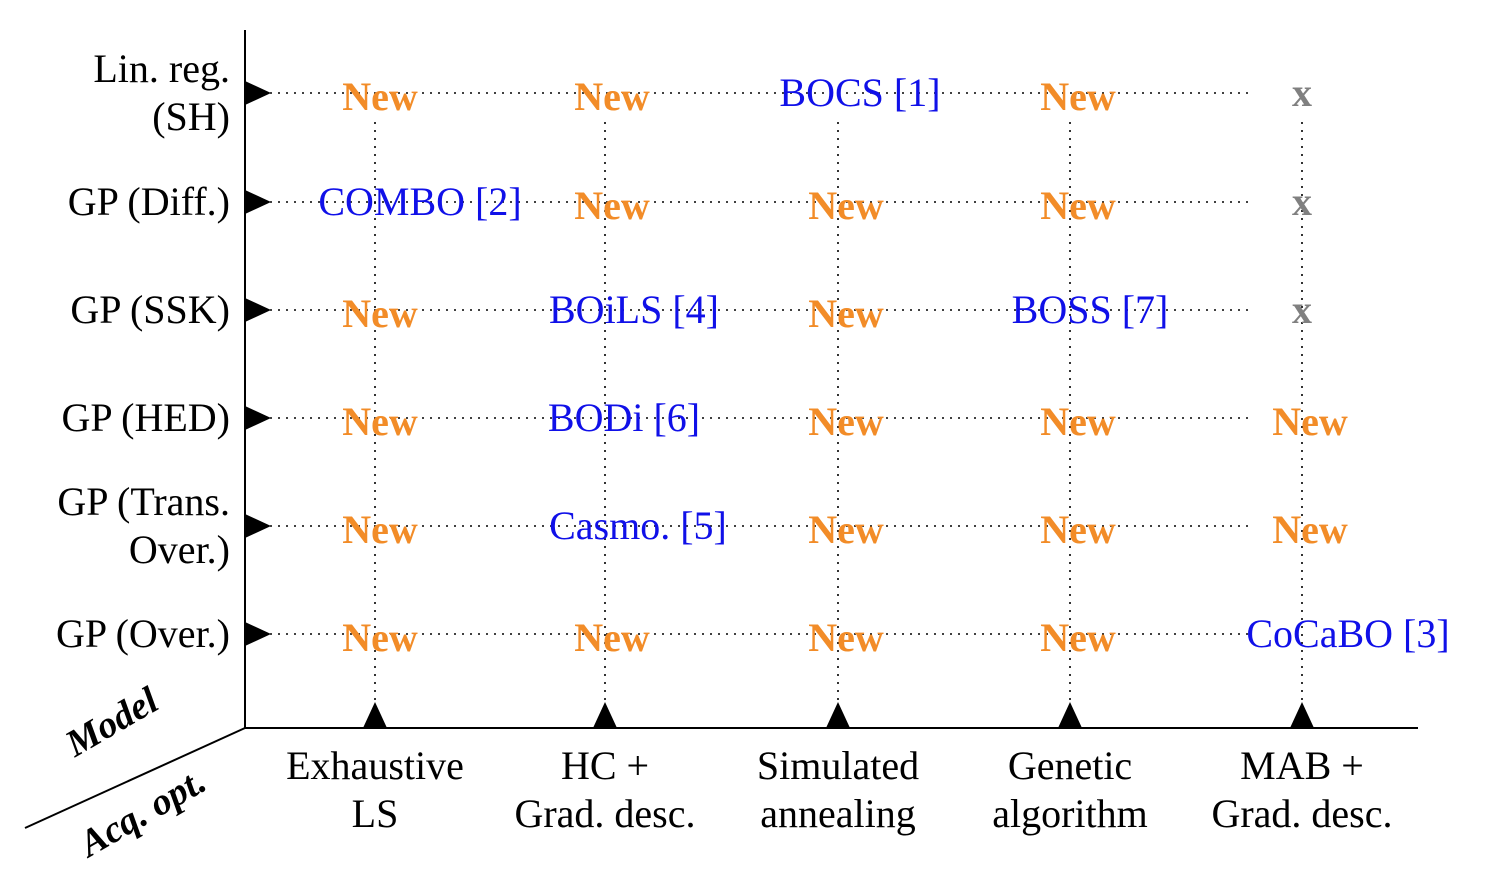  What do you see at coordinates (638, 525) in the screenshot?
I see `cell-r5-c2: Casmo. [5]` at bounding box center [638, 525].